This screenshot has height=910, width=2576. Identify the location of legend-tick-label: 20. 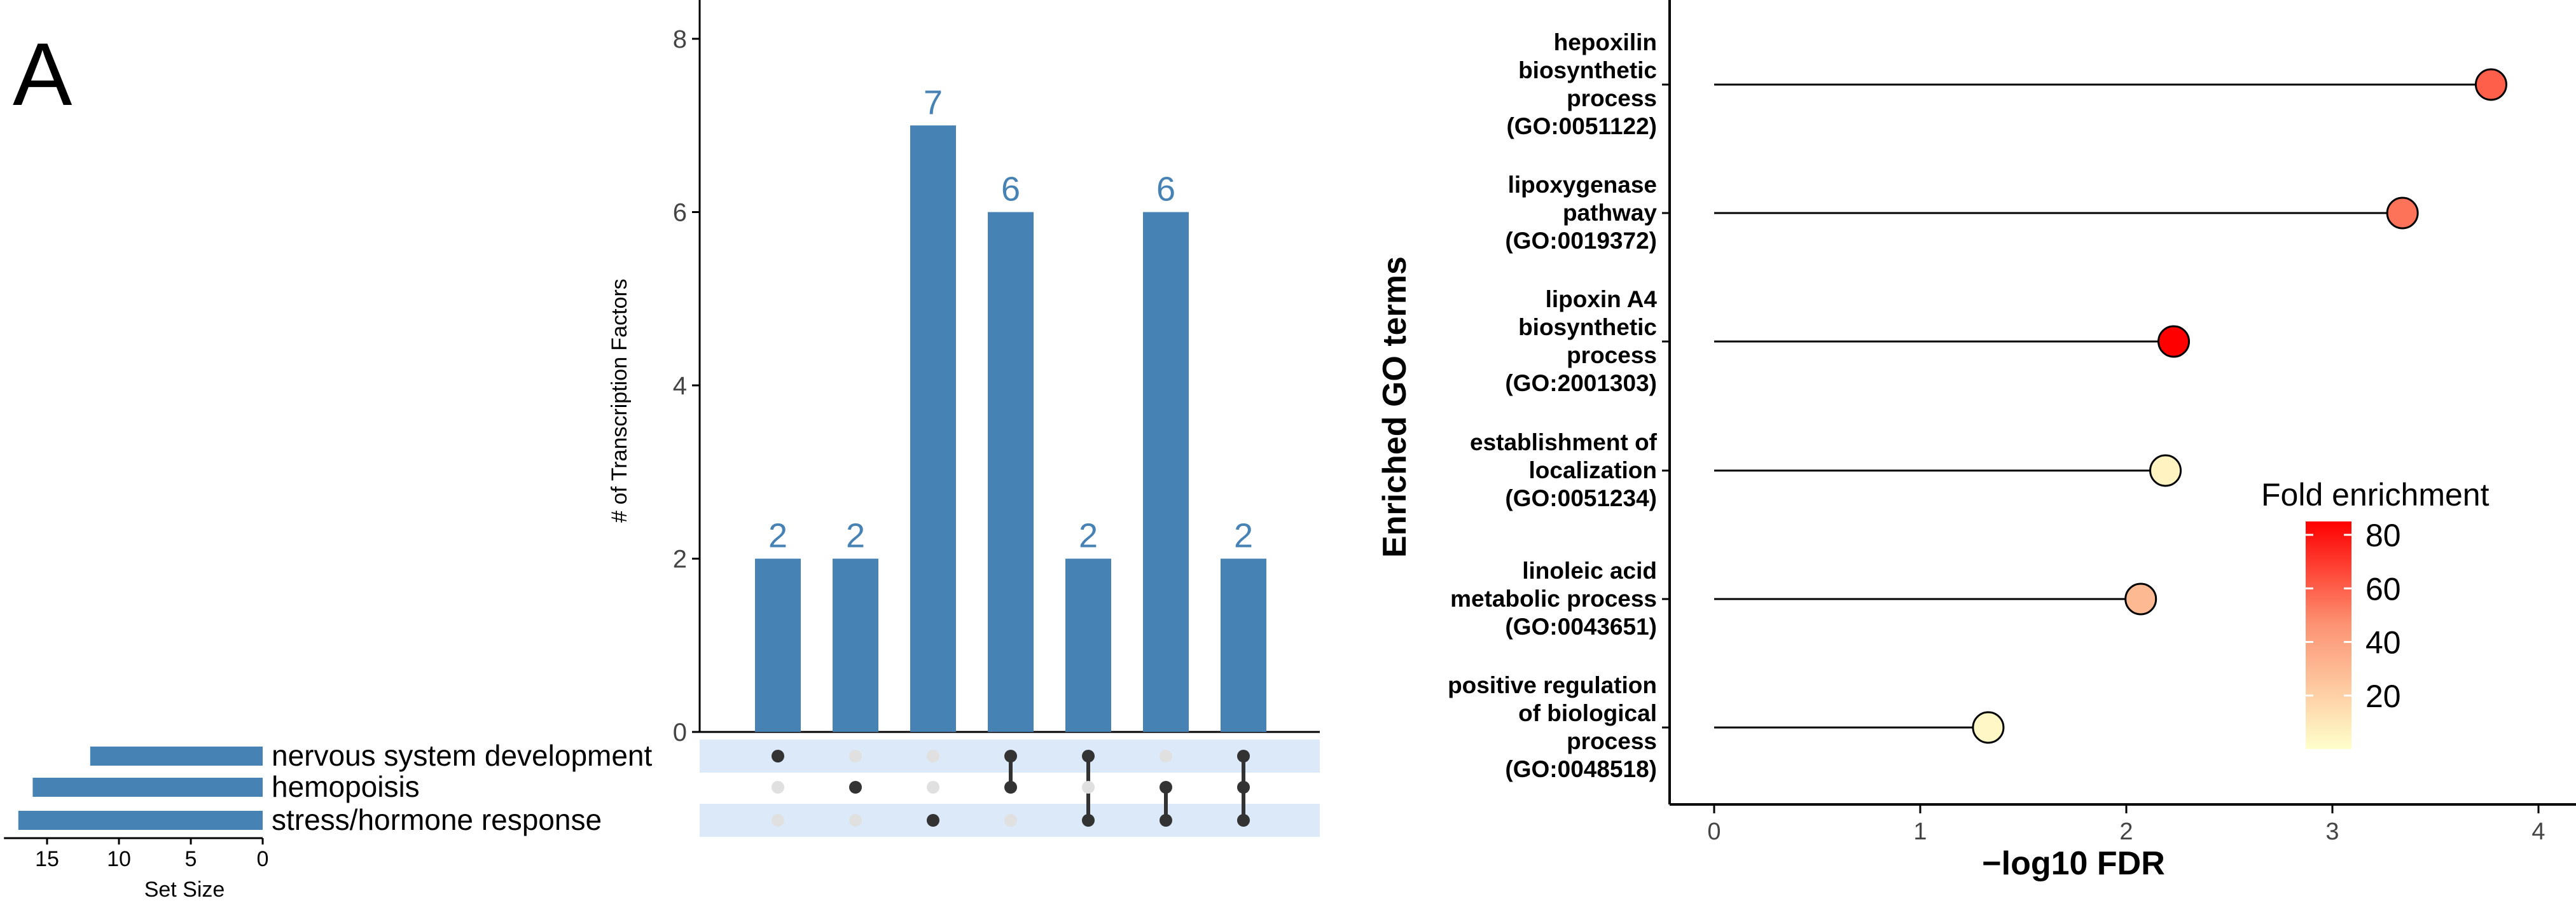
(2383, 696).